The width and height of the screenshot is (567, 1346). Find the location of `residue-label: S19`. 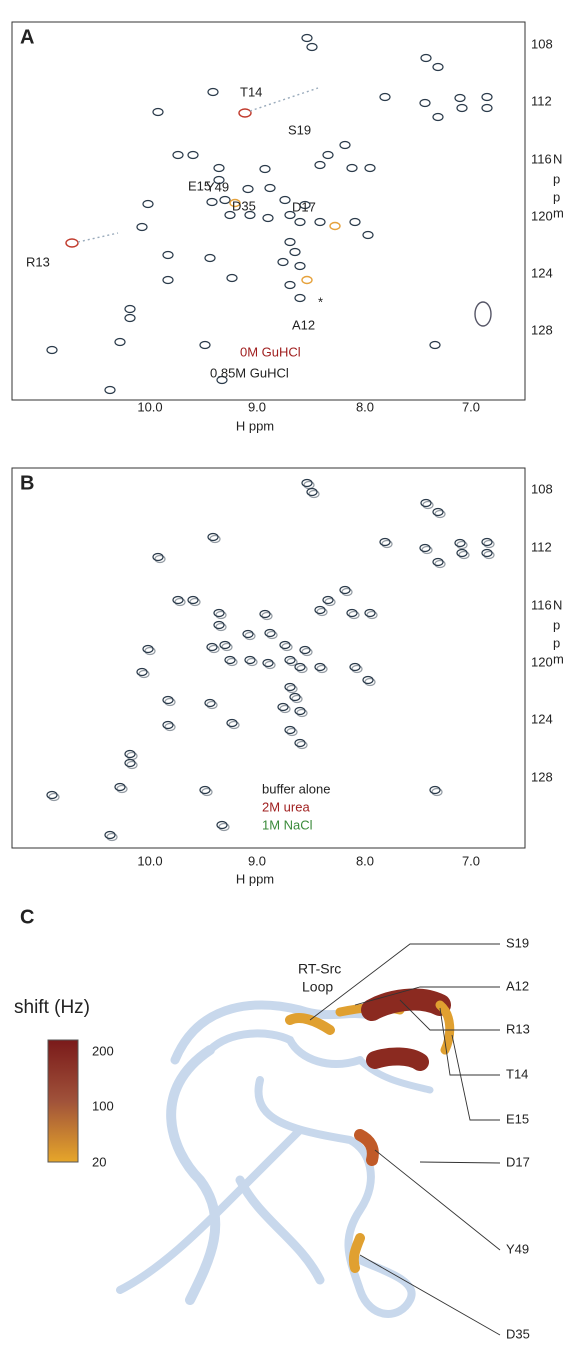

residue-label: S19 is located at coordinates (517, 942).